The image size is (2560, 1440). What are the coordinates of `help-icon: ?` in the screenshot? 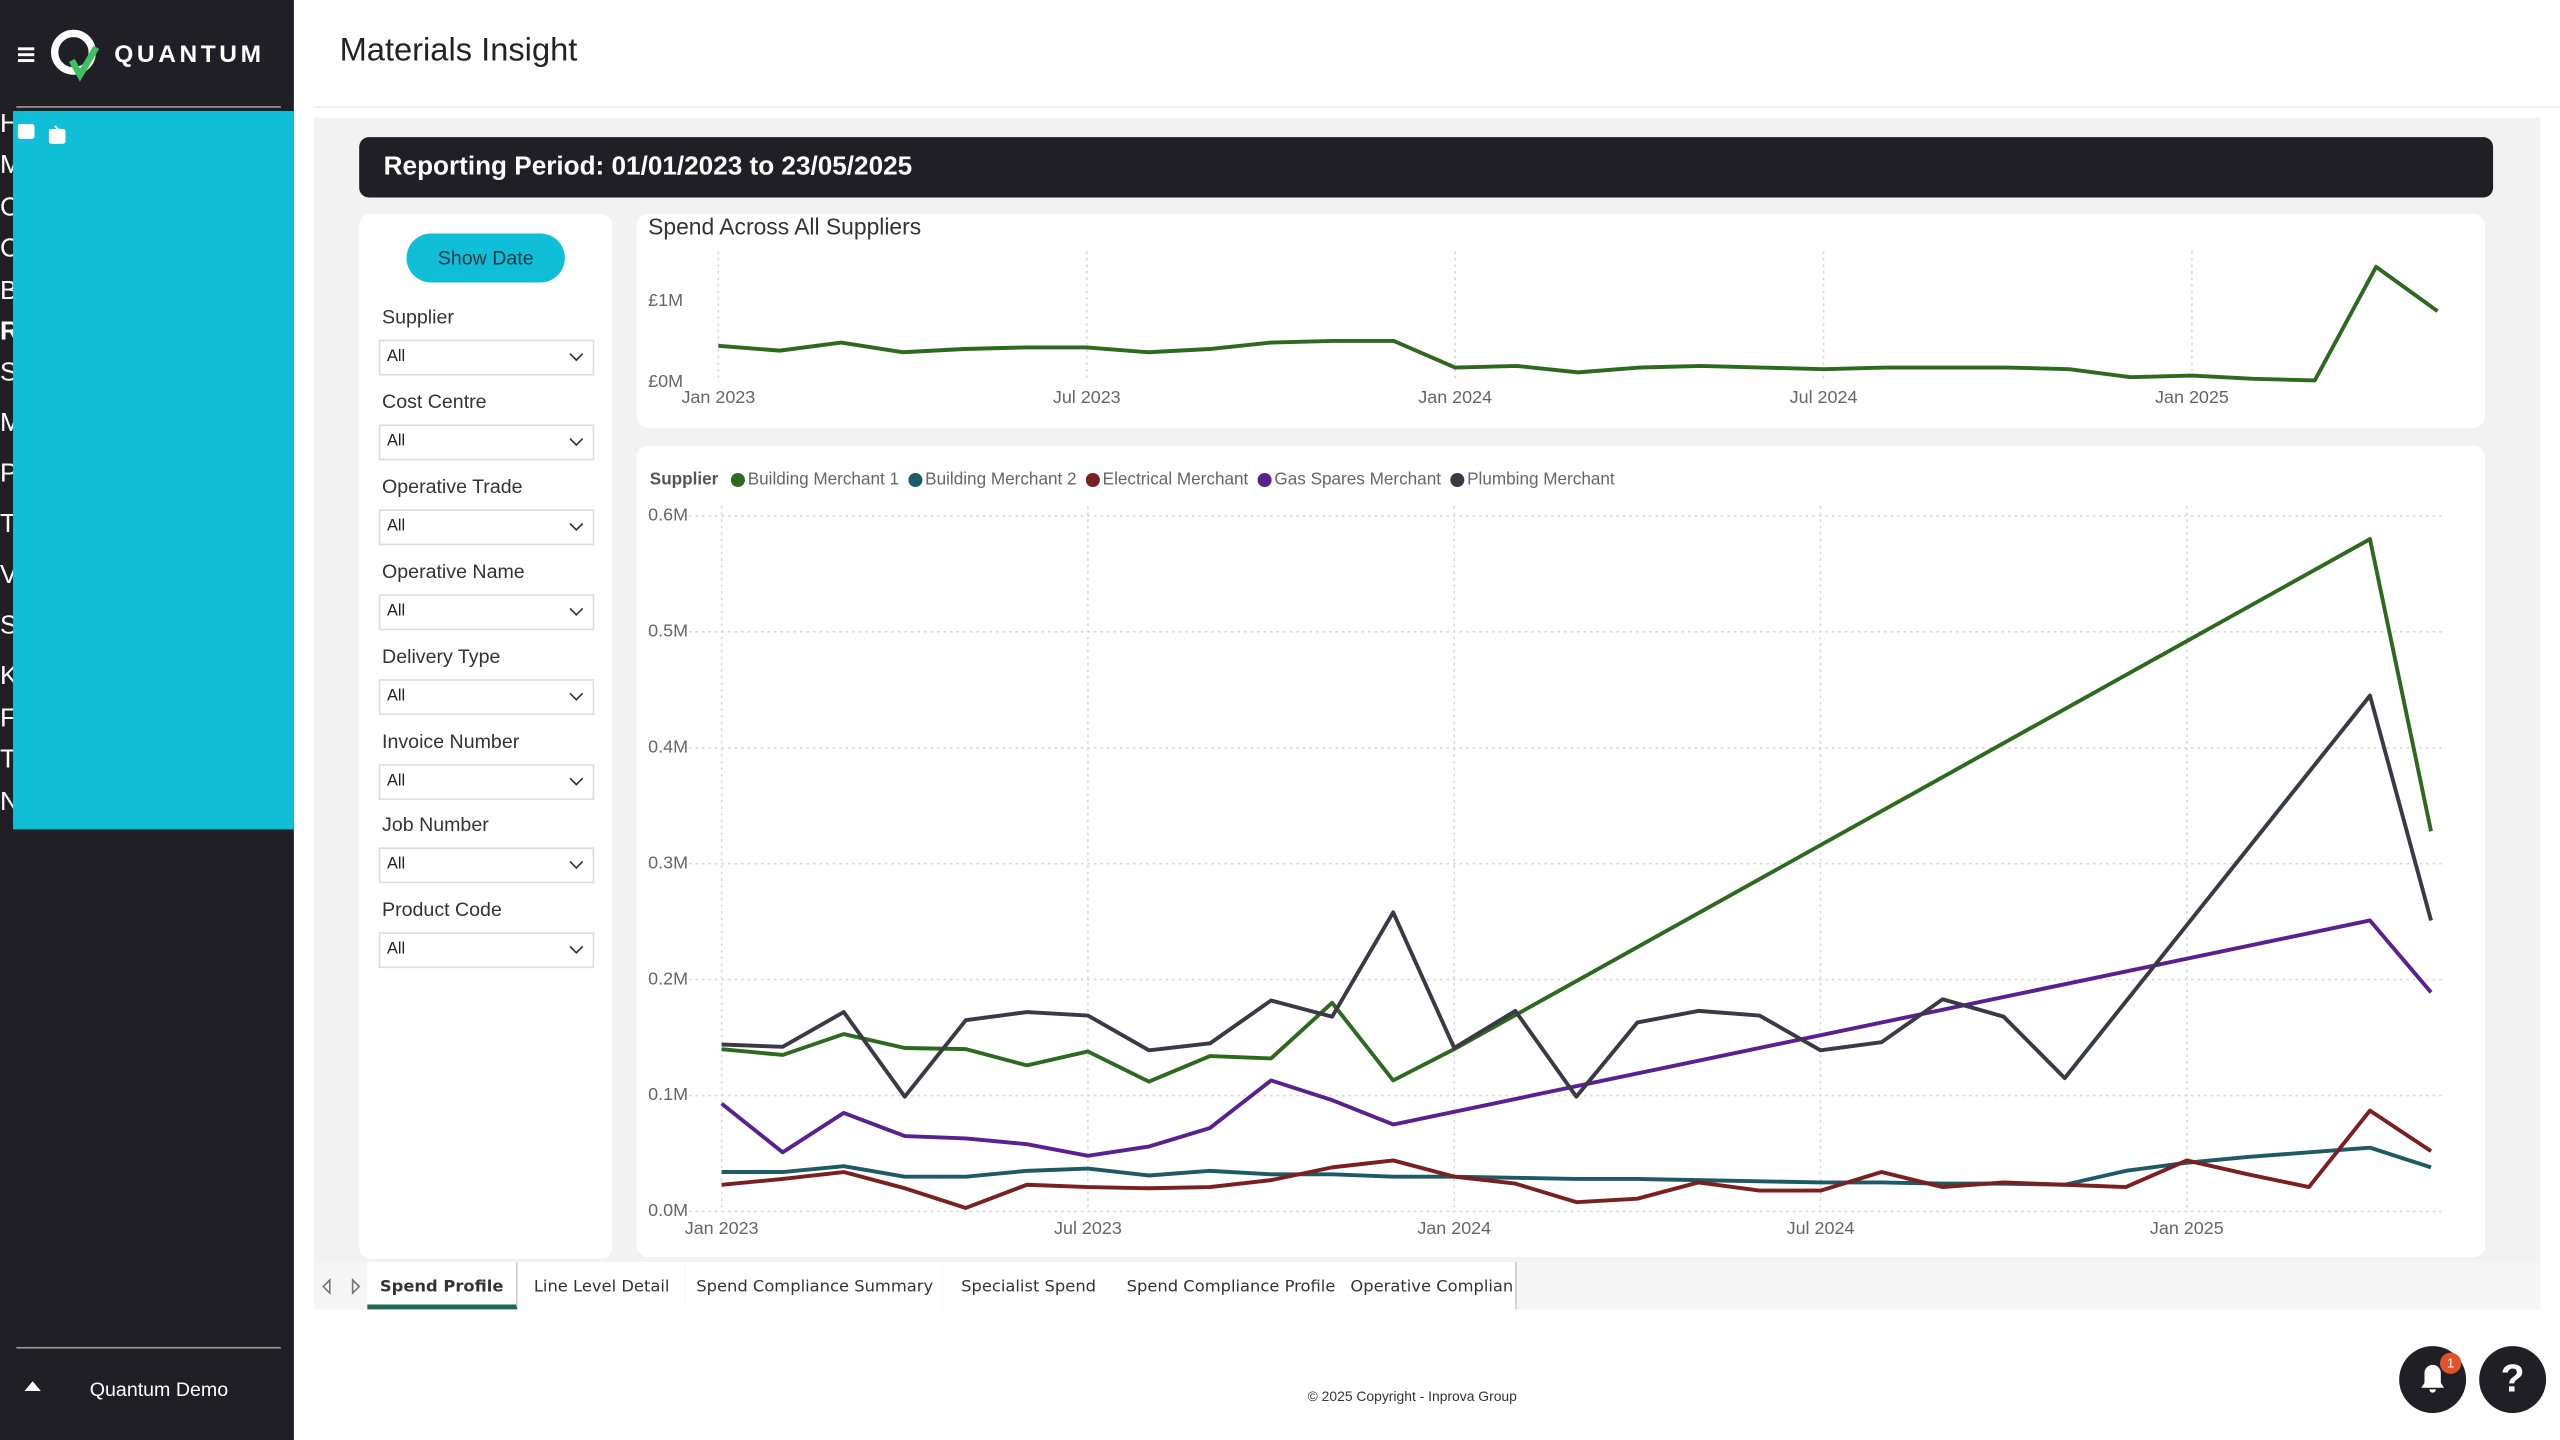 It's located at (2513, 1379).